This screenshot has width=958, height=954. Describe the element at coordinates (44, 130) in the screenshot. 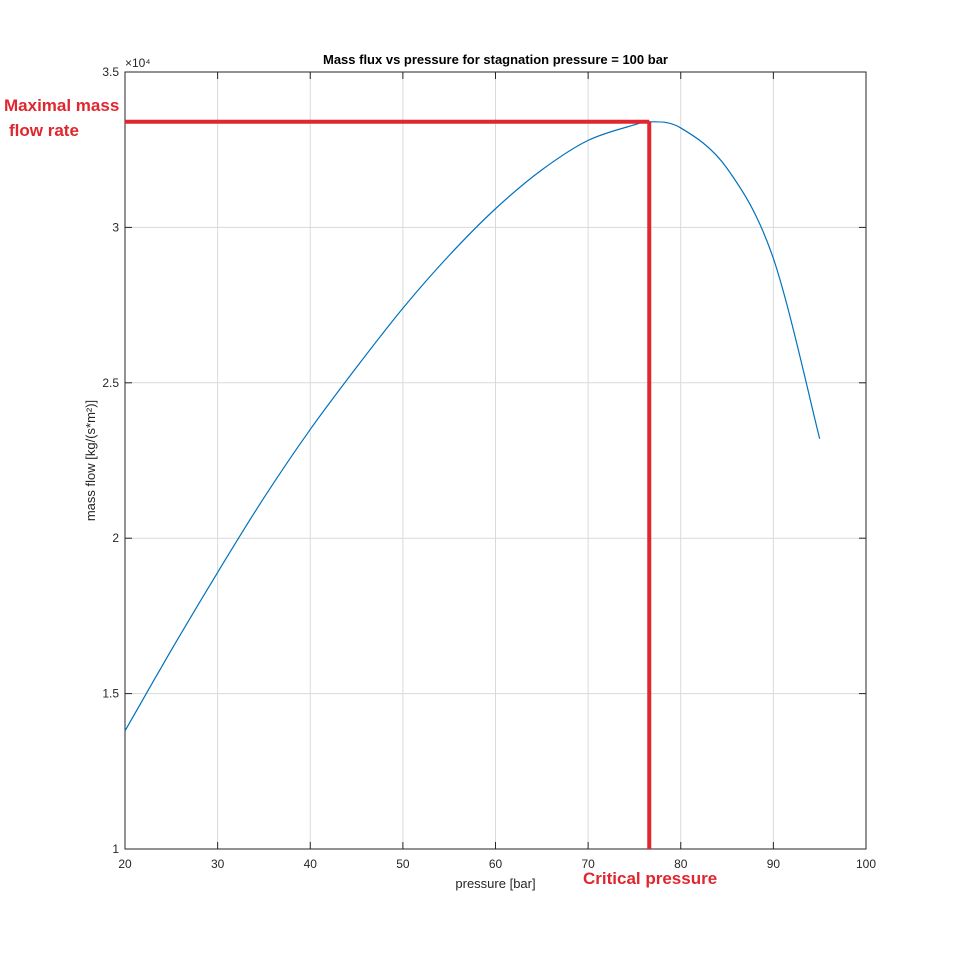

I see `max-flow-label-line2: flow rate` at that location.